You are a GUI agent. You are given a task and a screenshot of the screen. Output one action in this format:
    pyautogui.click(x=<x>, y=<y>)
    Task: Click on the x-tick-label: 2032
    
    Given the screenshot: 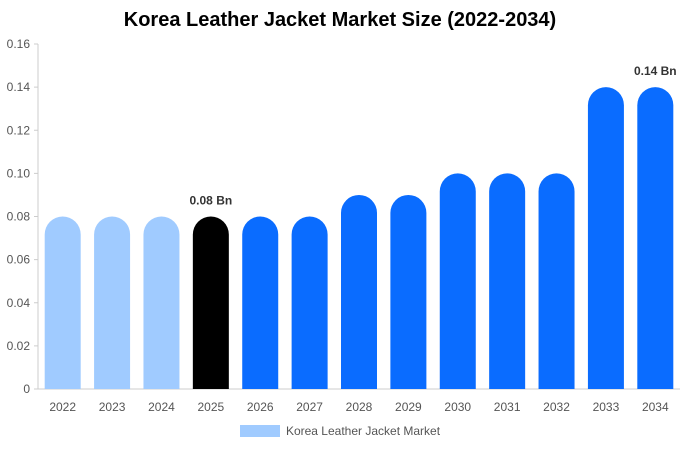 What is the action you would take?
    pyautogui.click(x=556, y=407)
    